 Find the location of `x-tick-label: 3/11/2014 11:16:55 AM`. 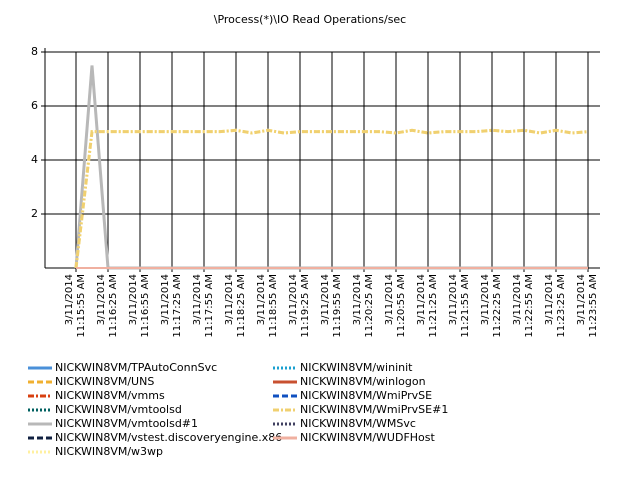

x-tick-label: 3/11/2014 11:16:55 AM is located at coordinates (139, 306).